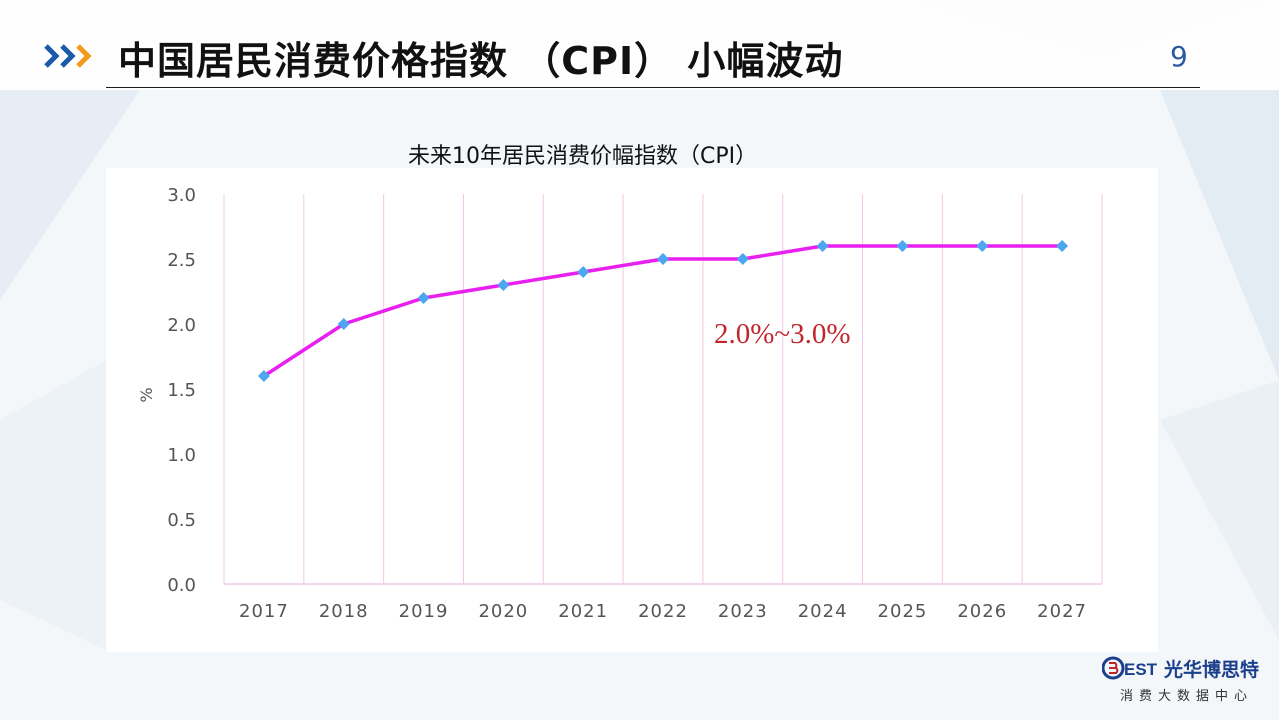  I want to click on header-bar, so click(639, 45).